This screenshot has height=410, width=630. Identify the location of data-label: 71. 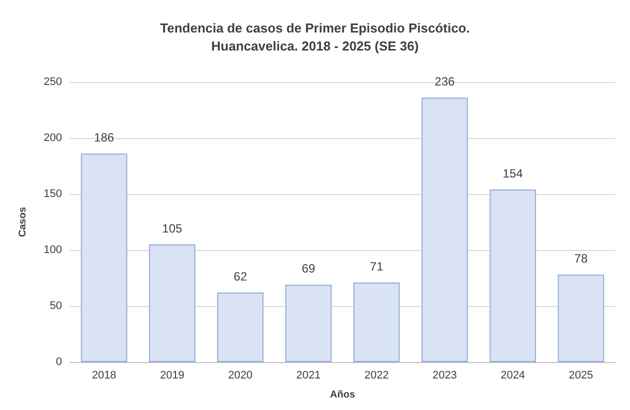
(377, 266).